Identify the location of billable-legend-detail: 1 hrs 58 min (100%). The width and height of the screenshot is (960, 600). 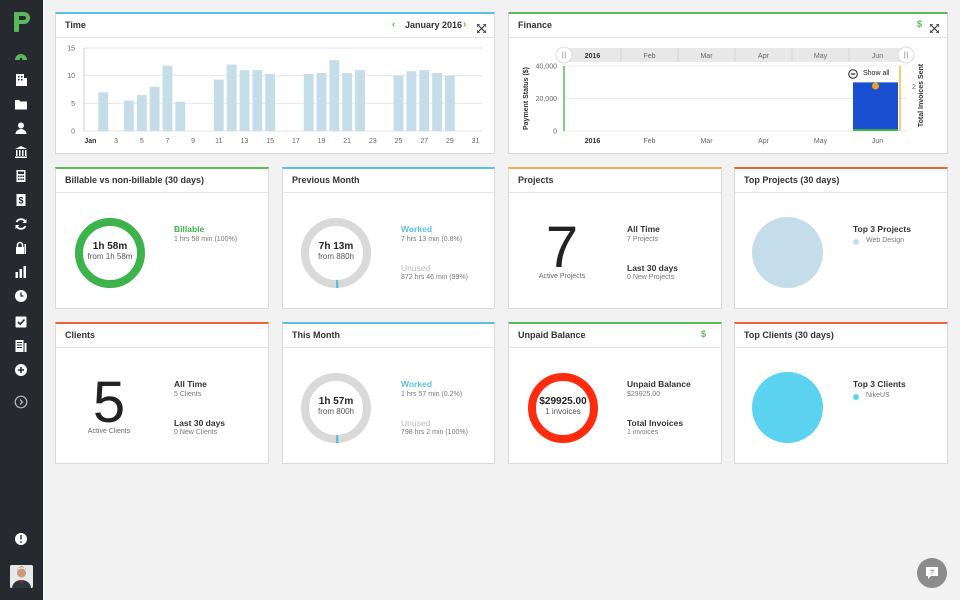
(206, 239).